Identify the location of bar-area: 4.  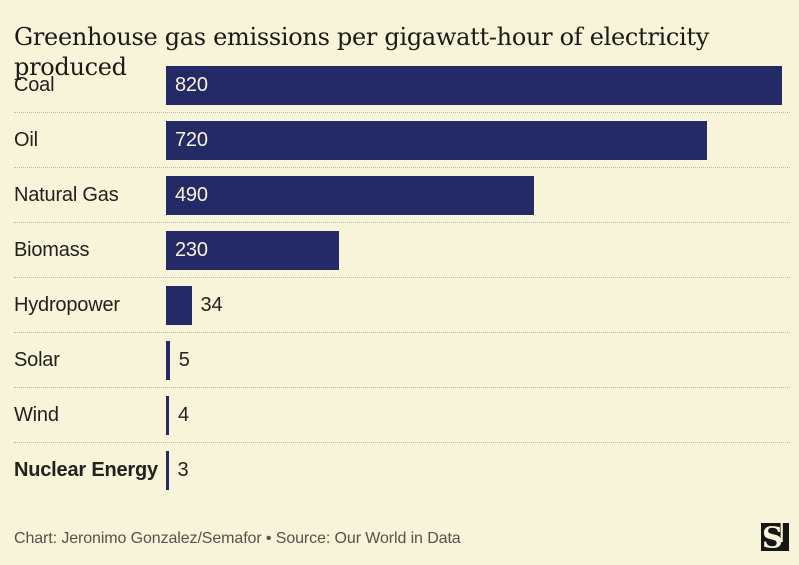
(478, 415).